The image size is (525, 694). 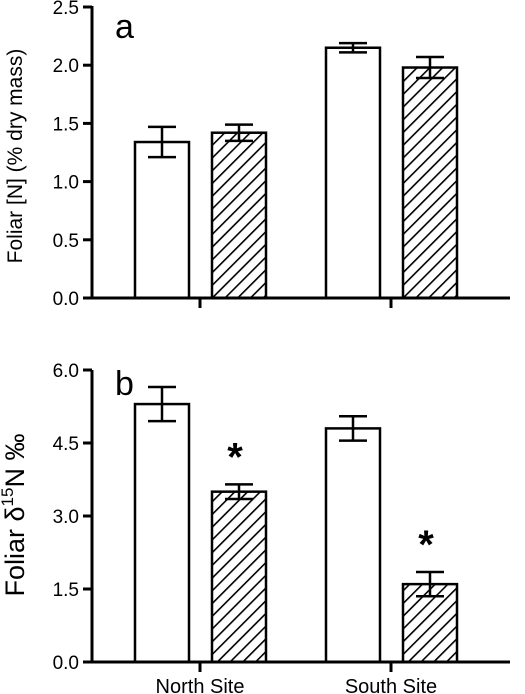 What do you see at coordinates (200, 685) in the screenshot?
I see `category-label: North Site` at bounding box center [200, 685].